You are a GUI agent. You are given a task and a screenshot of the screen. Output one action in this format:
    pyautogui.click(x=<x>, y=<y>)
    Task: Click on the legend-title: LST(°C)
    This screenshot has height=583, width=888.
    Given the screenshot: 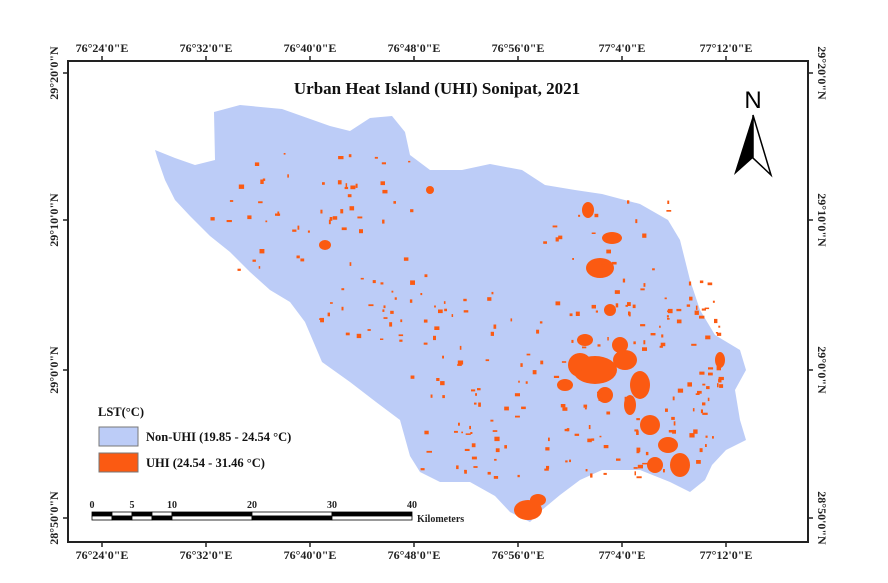 What is the action you would take?
    pyautogui.click(x=121, y=412)
    